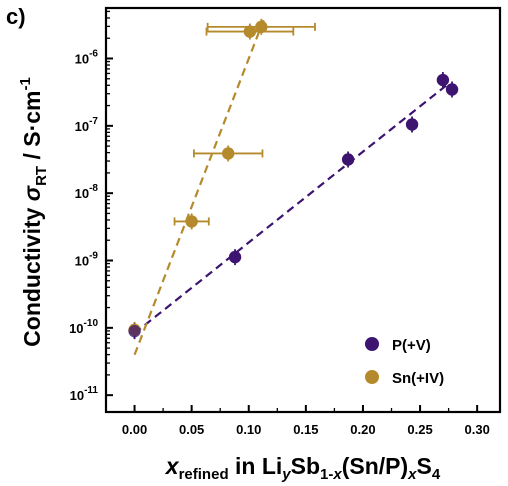 The image size is (508, 486). Describe the element at coordinates (256, 466) in the screenshot. I see `x-axis-title-mid: in Li` at that location.